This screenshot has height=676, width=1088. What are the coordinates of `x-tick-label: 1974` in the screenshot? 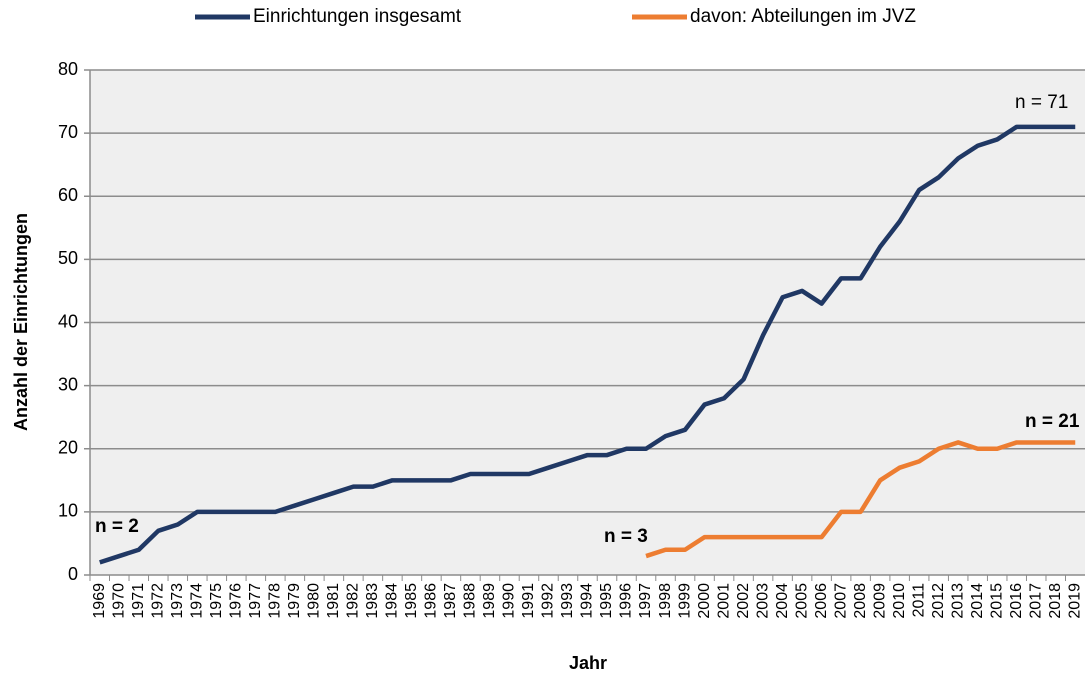 It's located at (197, 601).